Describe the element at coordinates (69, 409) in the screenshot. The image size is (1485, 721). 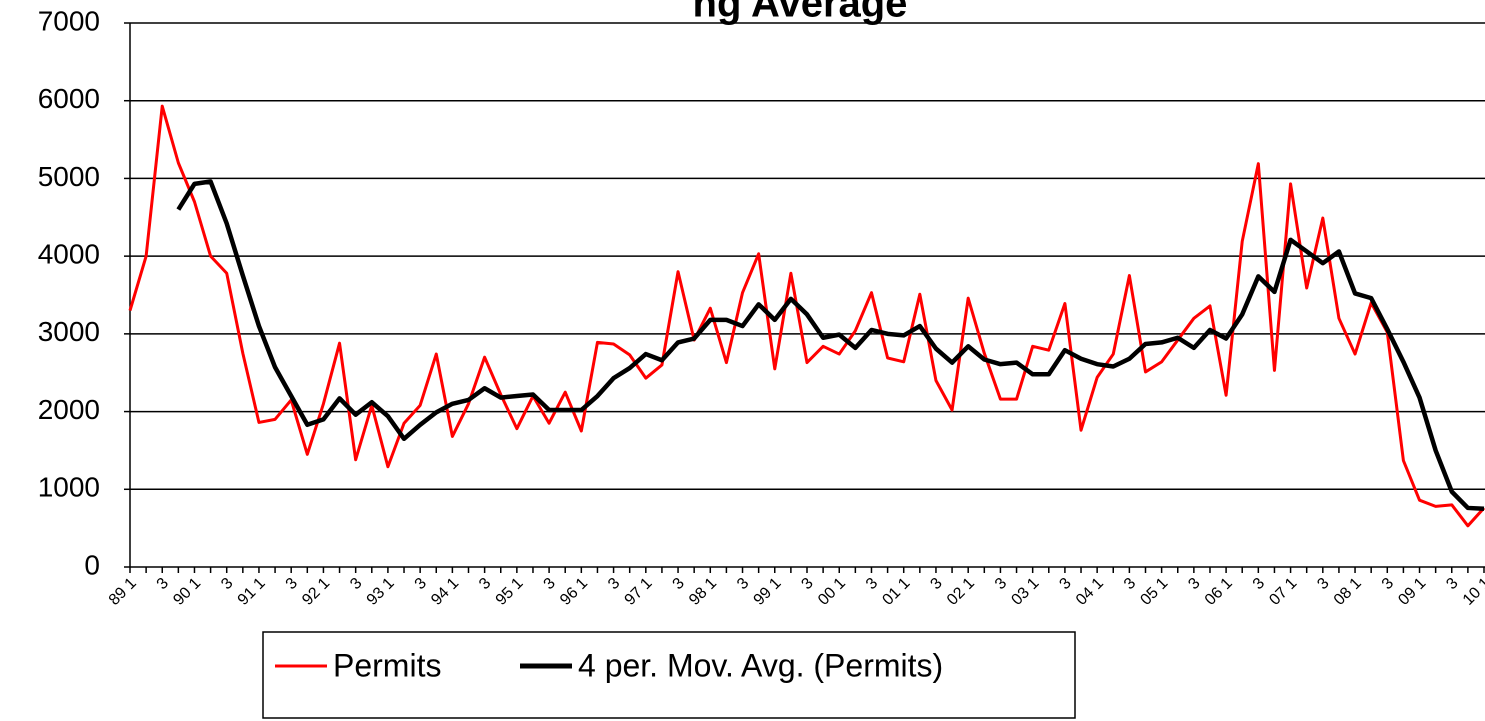
I see `y-tick-label: 2000` at that location.